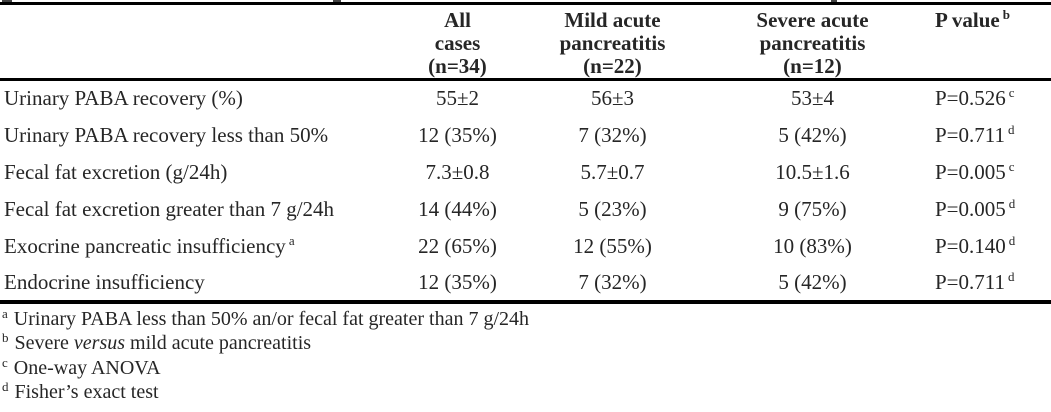 This screenshot has height=412, width=1051. I want to click on header-row-label-blank, so click(195, 42).